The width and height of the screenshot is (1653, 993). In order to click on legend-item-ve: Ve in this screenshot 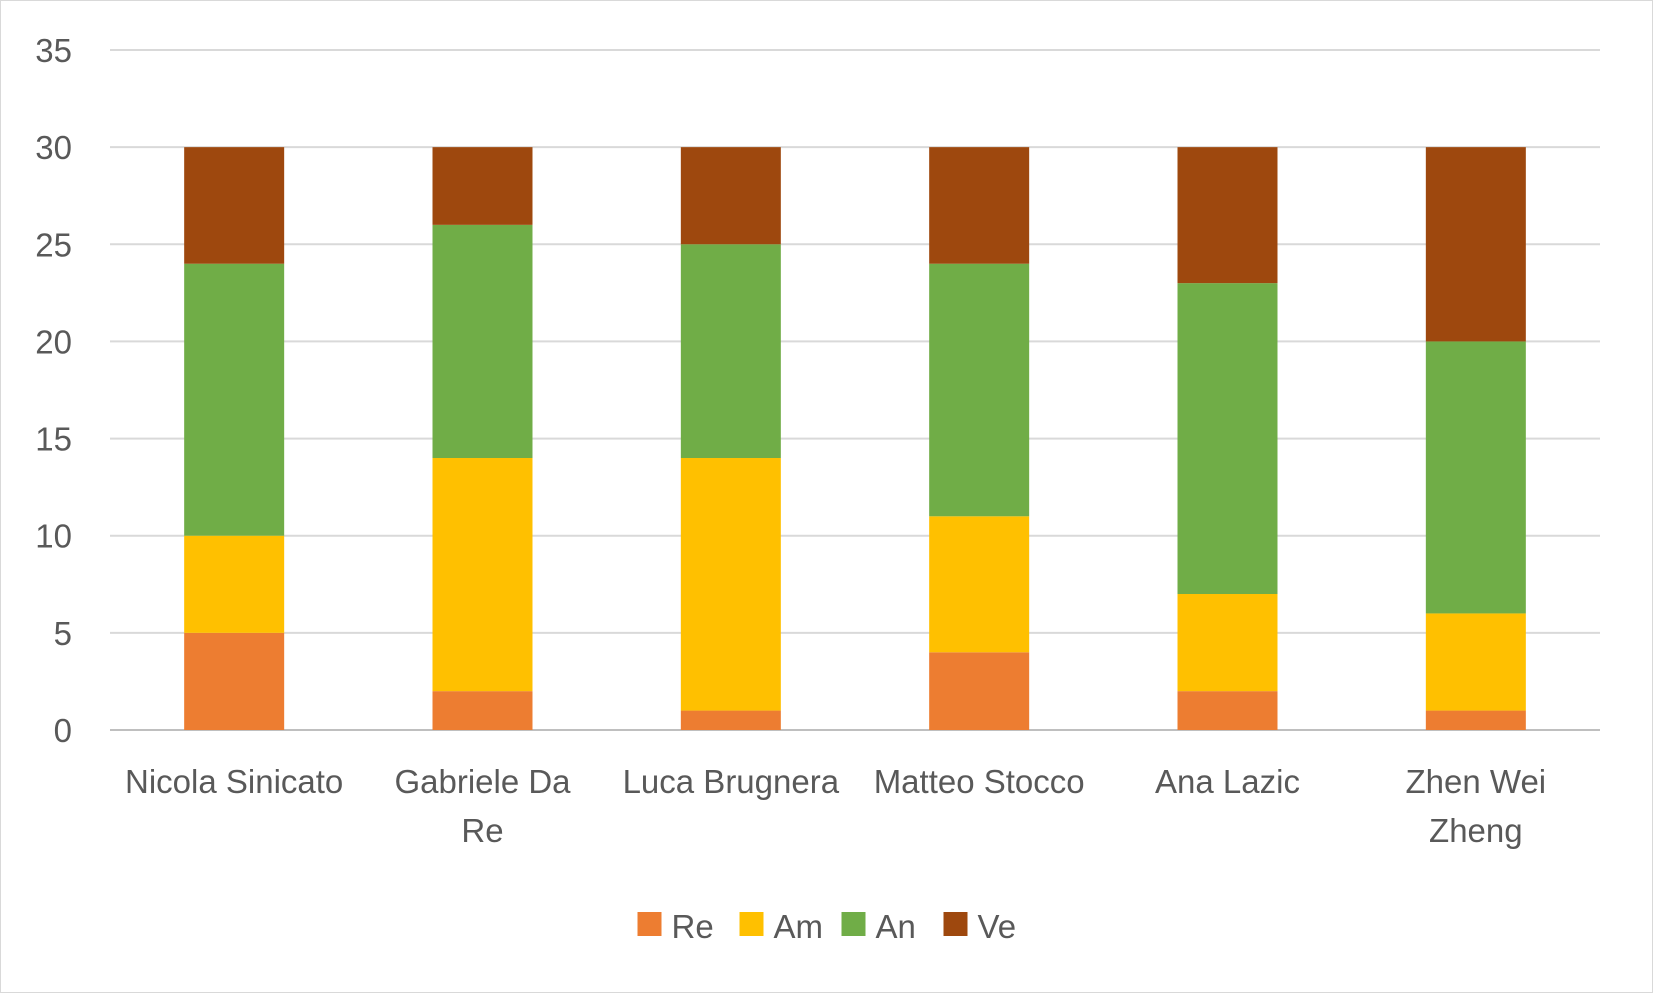, I will do `click(980, 926)`.